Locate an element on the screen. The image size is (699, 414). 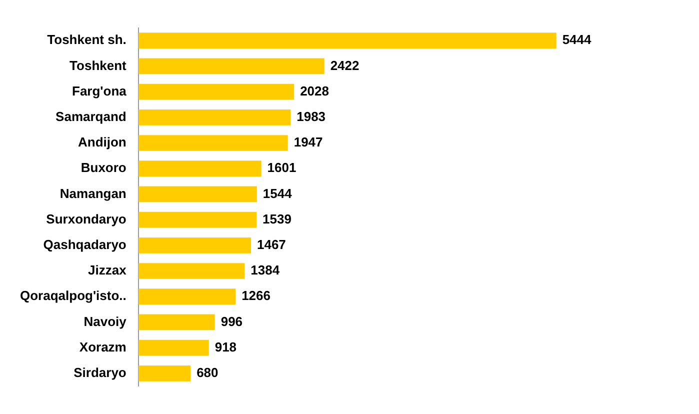
y-tick-label: Qoraqalpog'isto.. is located at coordinates (73, 296).